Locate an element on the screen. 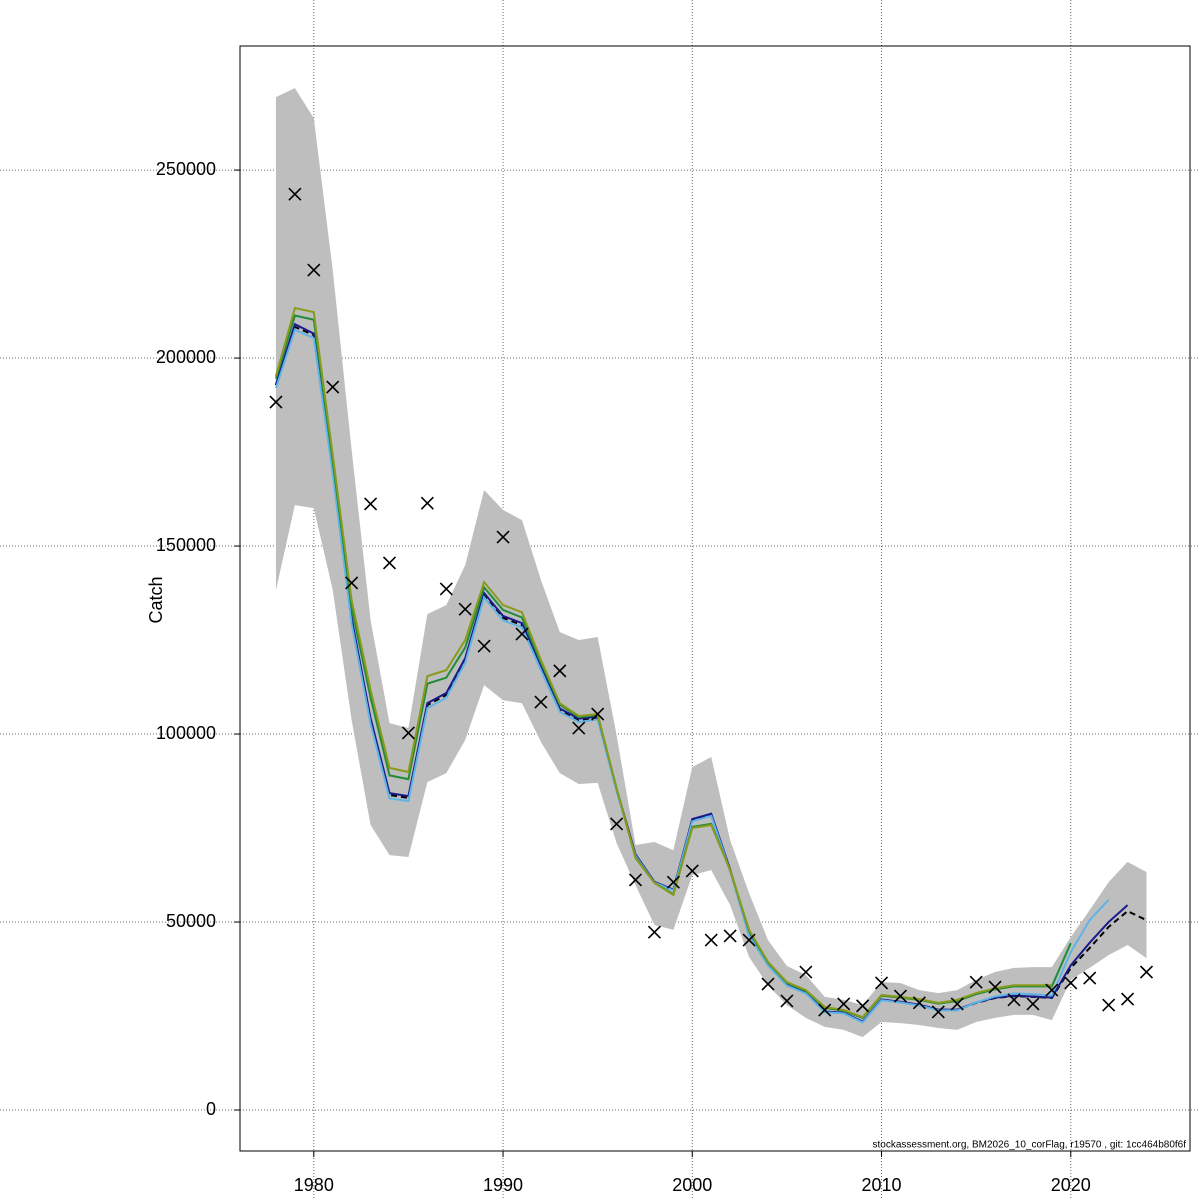  x-tick-label: 2000 is located at coordinates (692, 1185).